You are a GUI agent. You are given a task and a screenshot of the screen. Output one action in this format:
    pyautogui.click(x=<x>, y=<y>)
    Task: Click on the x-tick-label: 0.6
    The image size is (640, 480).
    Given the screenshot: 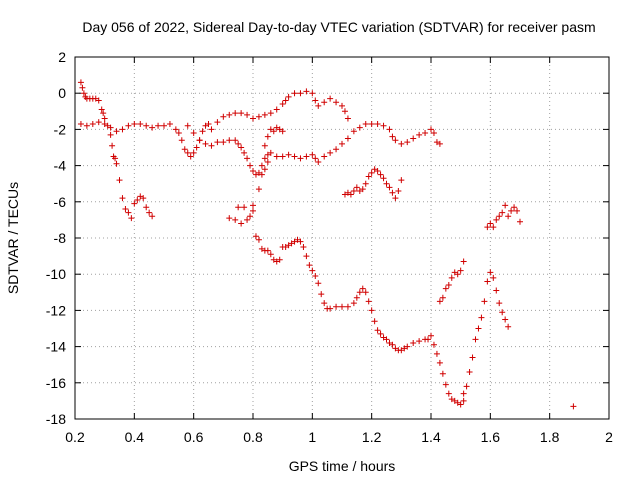 What is the action you would take?
    pyautogui.click(x=194, y=437)
    